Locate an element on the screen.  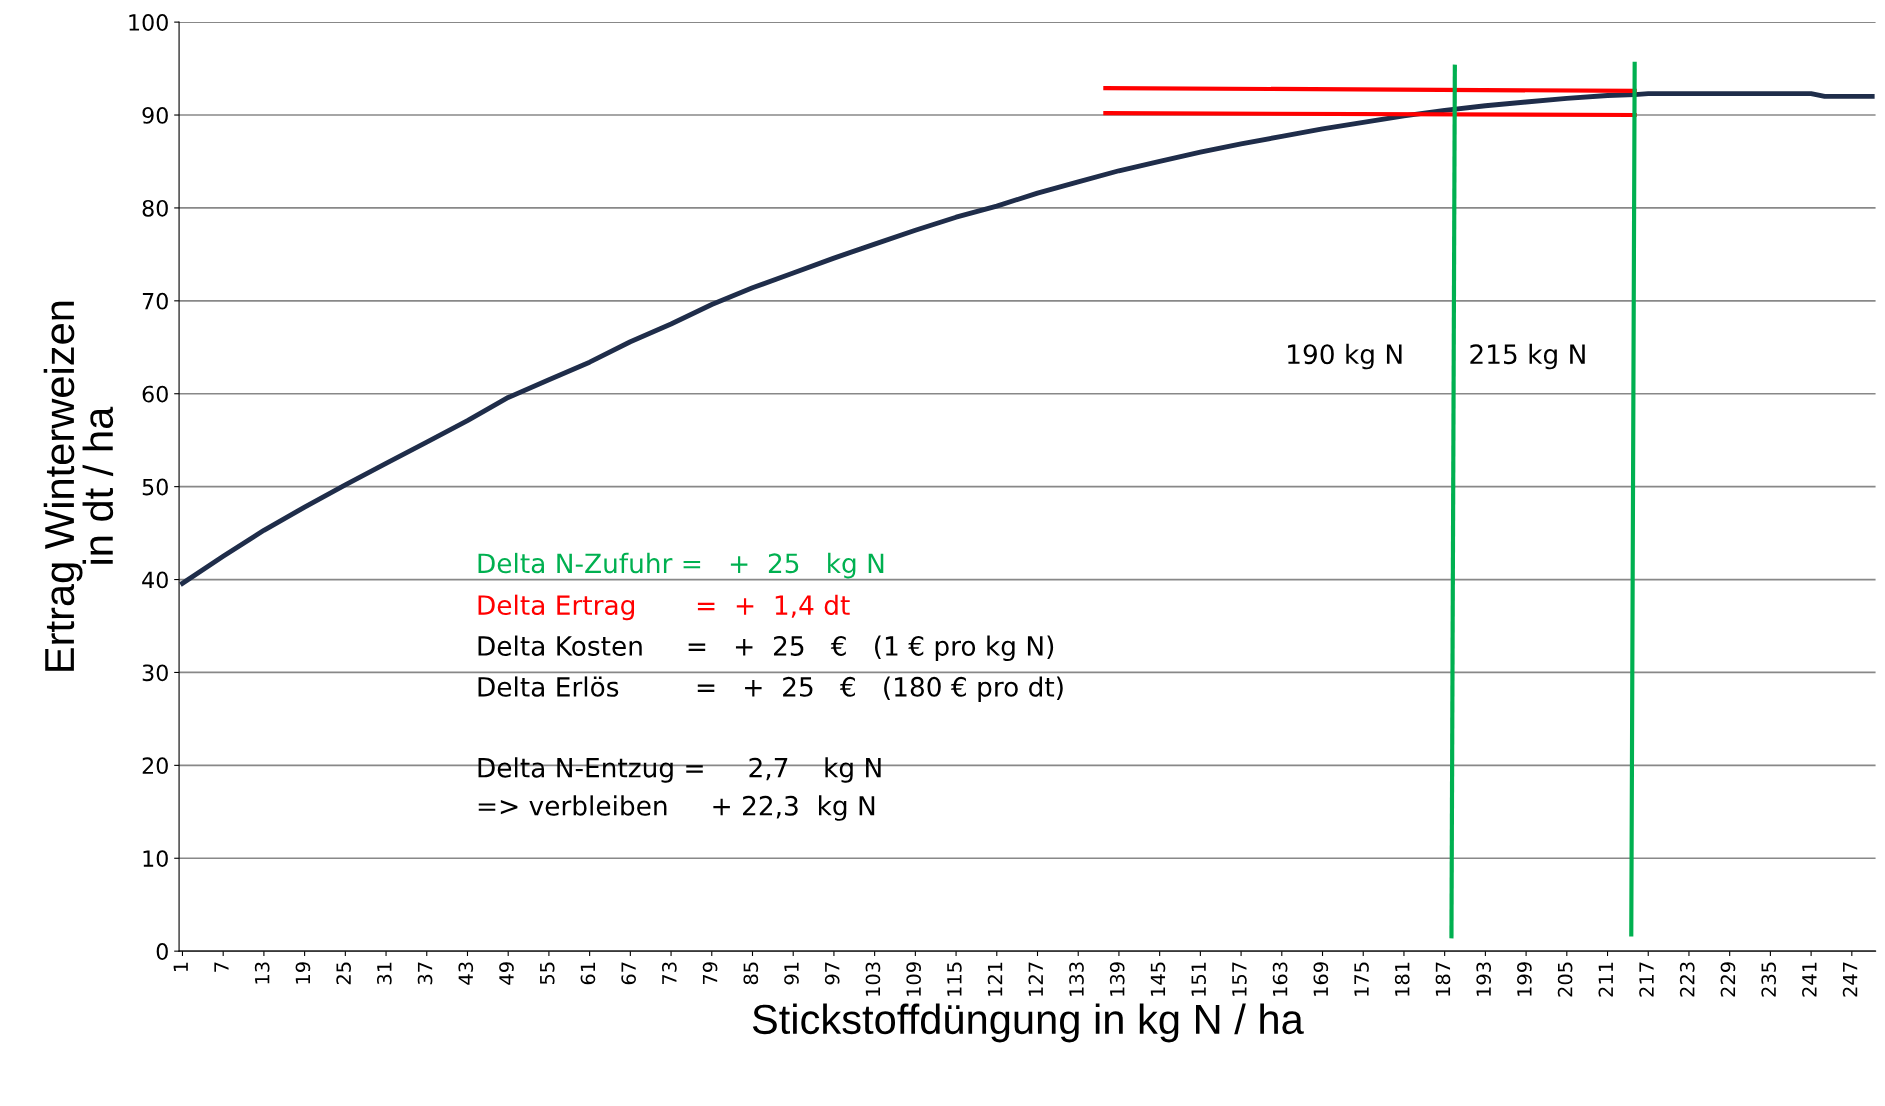
x-tick-label: 175 is located at coordinates (1361, 979).